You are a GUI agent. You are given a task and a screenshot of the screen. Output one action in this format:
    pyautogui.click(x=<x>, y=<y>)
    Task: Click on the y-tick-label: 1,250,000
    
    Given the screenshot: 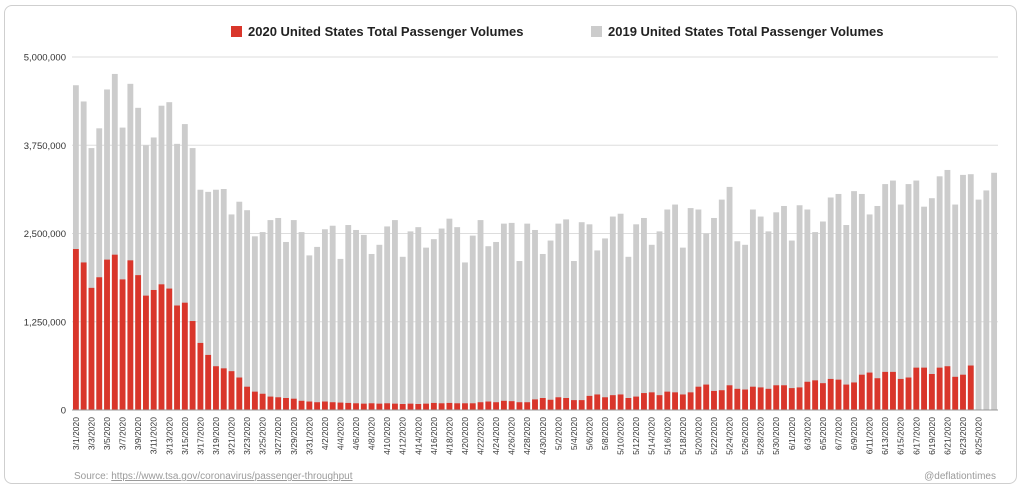 What is the action you would take?
    pyautogui.click(x=45, y=322)
    